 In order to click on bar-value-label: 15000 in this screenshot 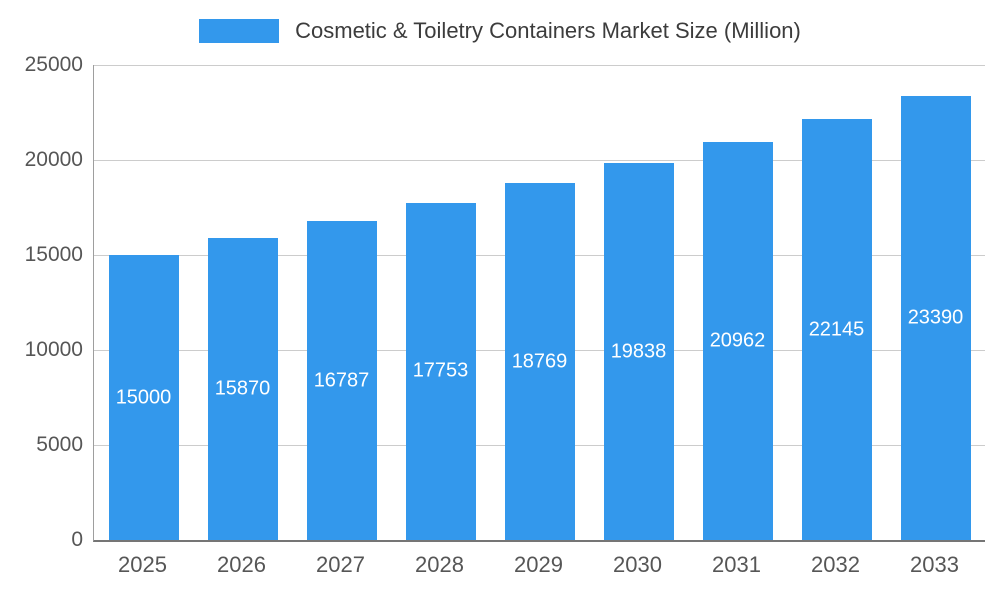, I will do `click(143, 397)`.